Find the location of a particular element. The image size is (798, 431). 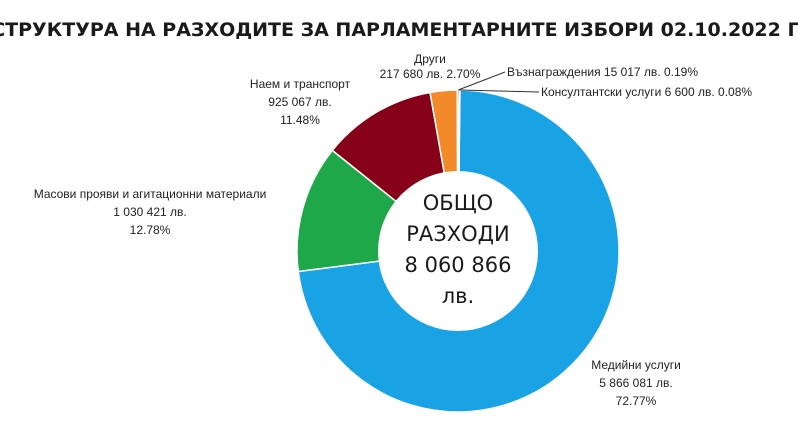

slice-label-line: Консултантски услуги 6 600 лв. 0.08% is located at coordinates (646, 92).